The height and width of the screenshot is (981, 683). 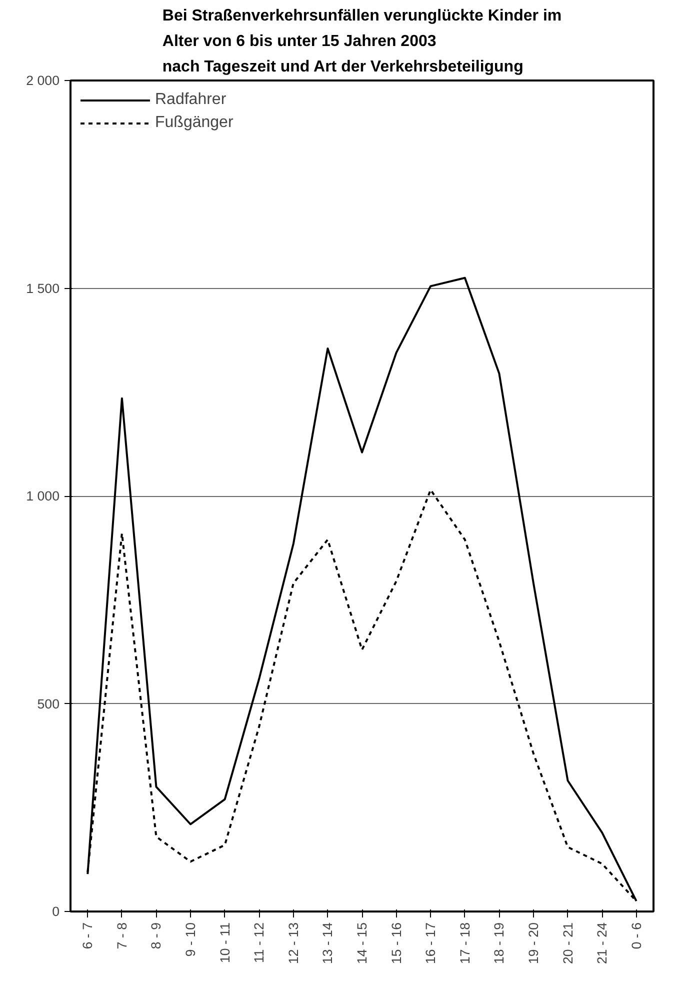 What do you see at coordinates (190, 939) in the screenshot?
I see `x-tick-label: 9 - 10` at bounding box center [190, 939].